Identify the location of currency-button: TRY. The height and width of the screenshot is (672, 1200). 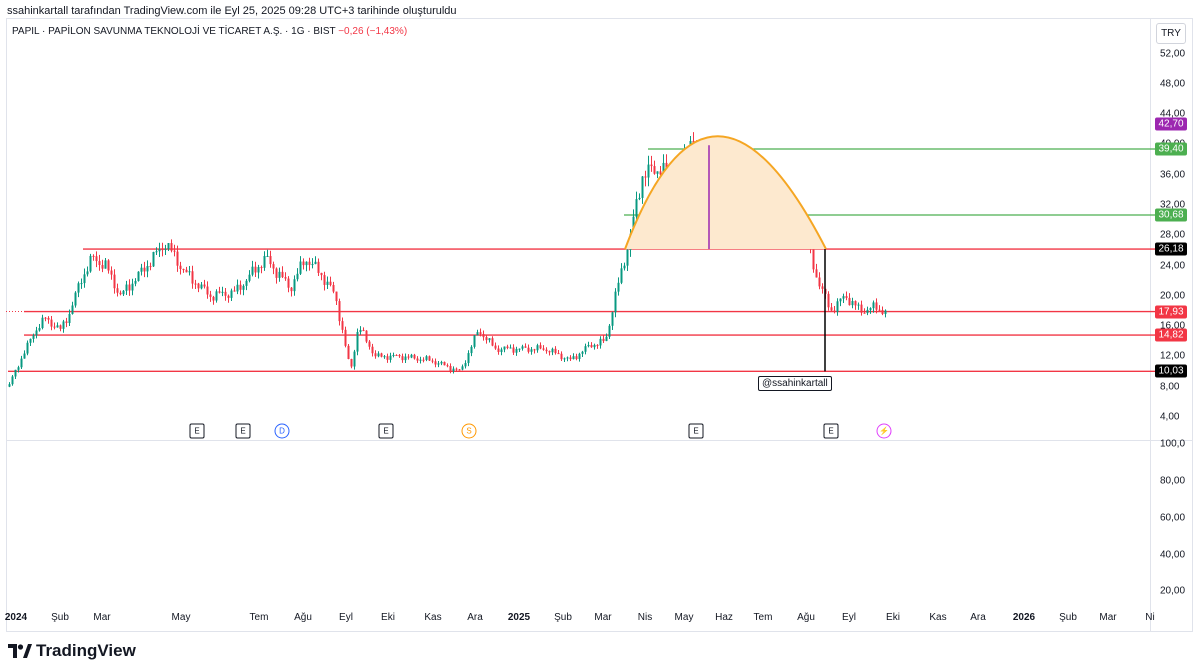
(1171, 33).